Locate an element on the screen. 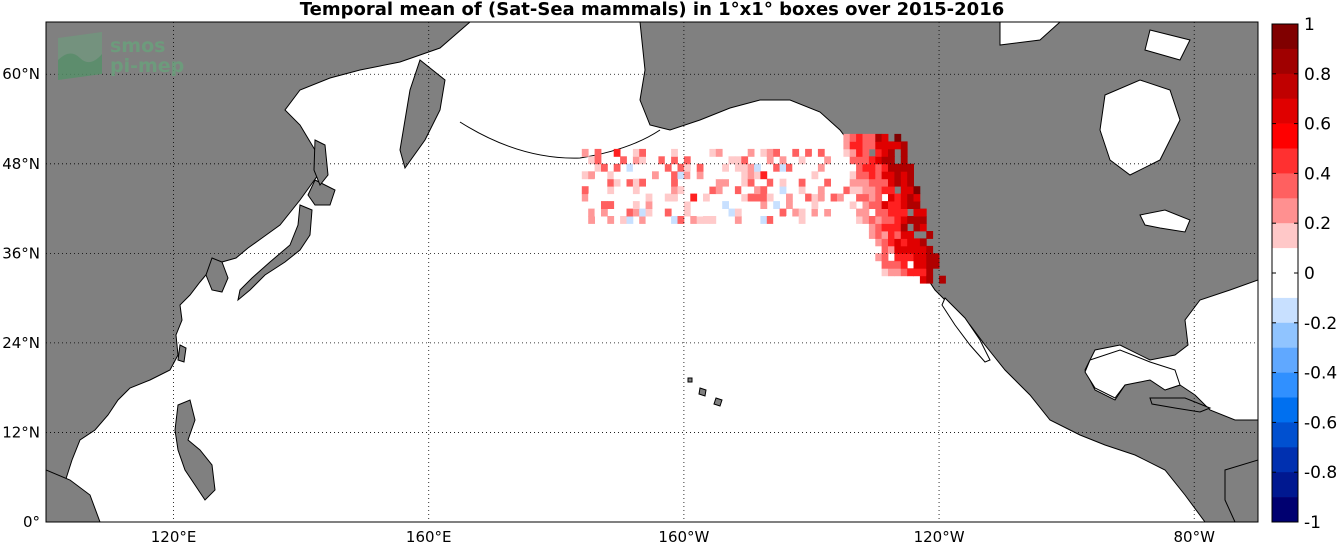  colorbar-tick-label: 0 is located at coordinates (1309, 274).